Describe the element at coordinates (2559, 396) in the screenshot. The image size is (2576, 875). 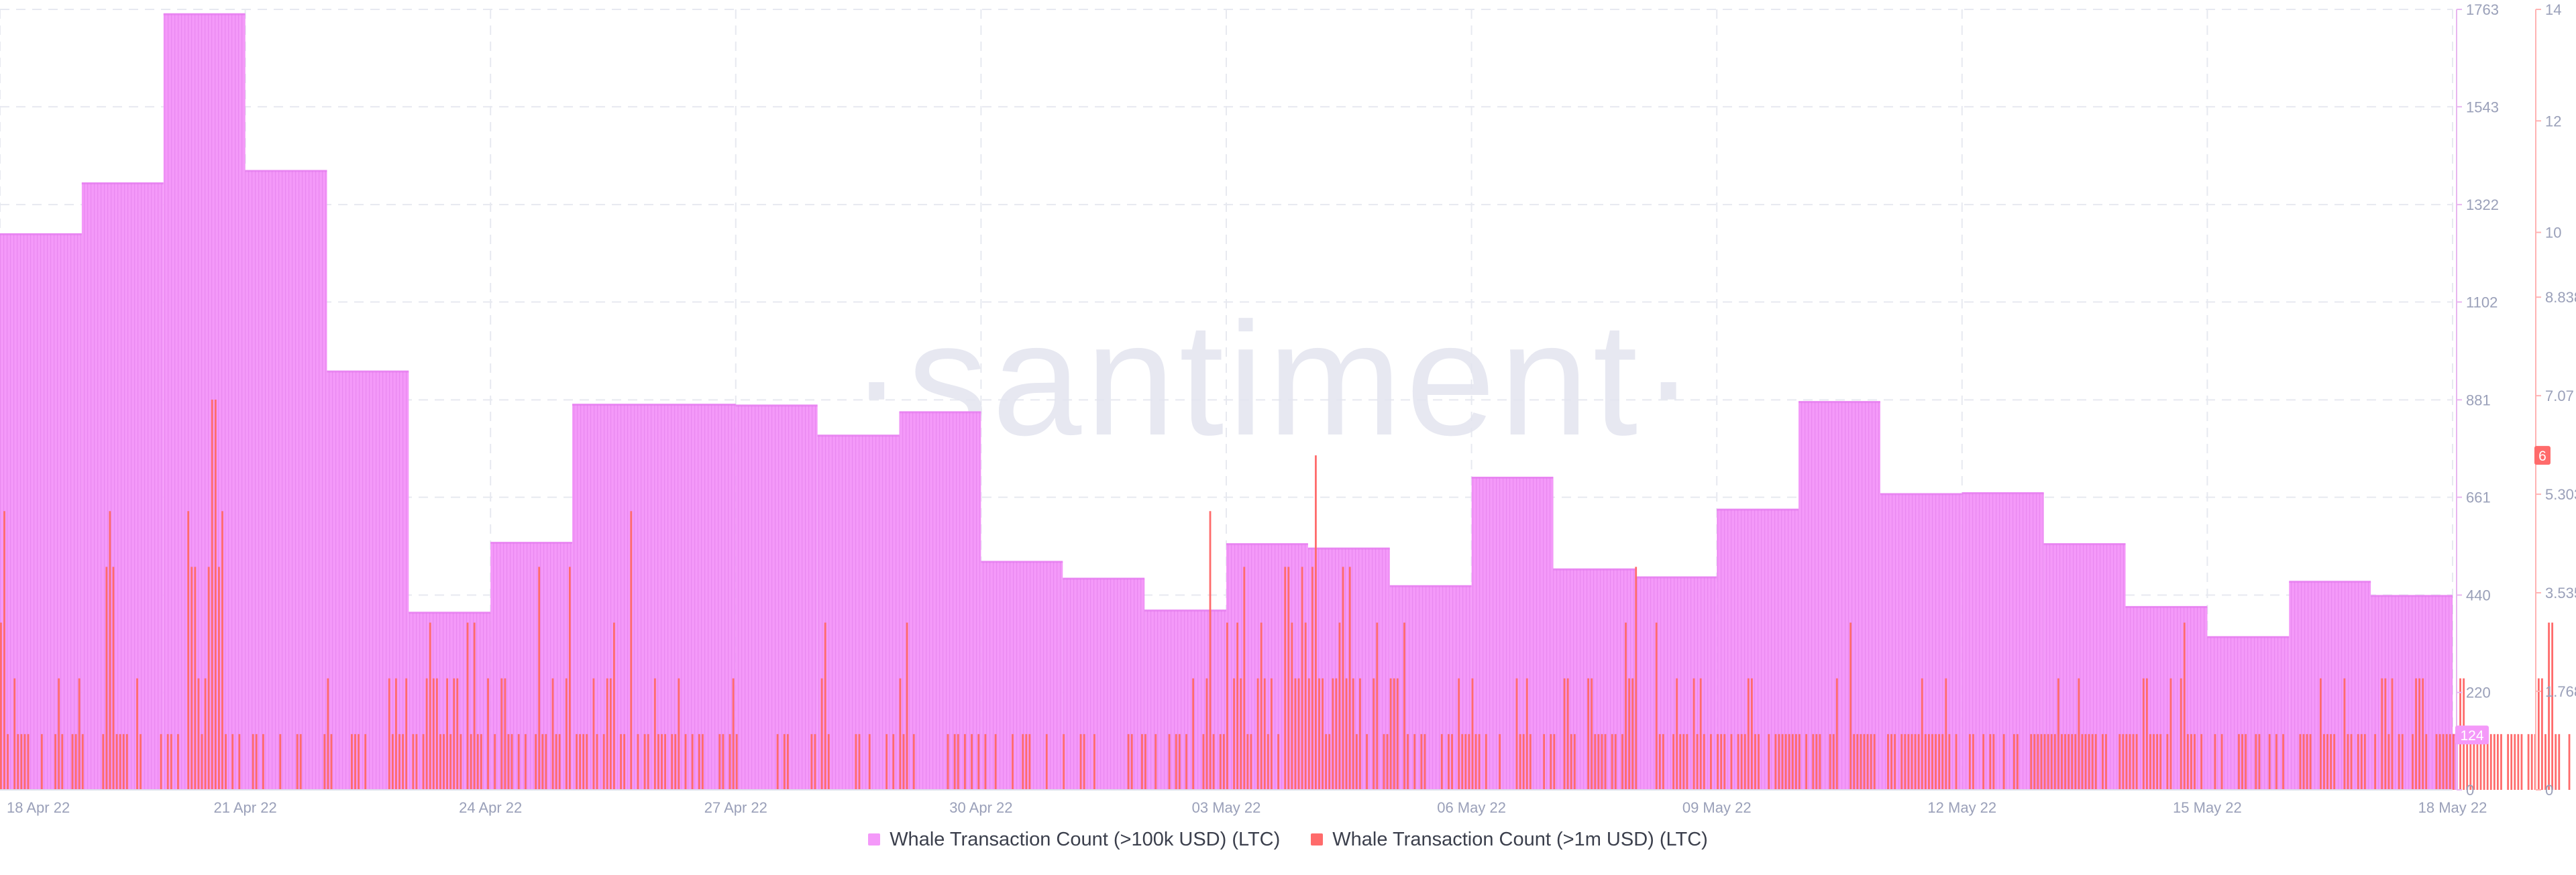
I see `y-right-tick-label: 7.07` at that location.